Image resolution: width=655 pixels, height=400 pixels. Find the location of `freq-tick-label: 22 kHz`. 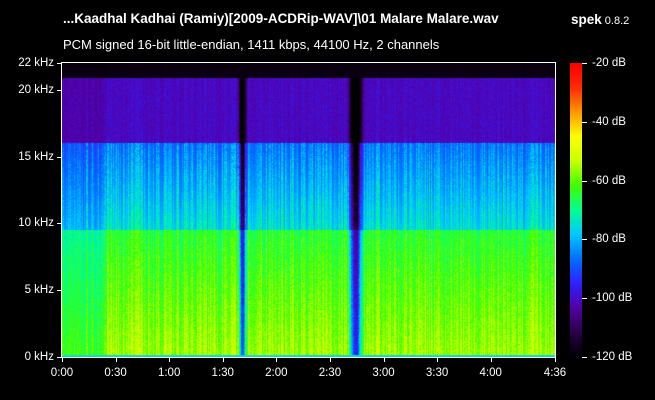

freq-tick-label: 22 kHz is located at coordinates (36, 63).